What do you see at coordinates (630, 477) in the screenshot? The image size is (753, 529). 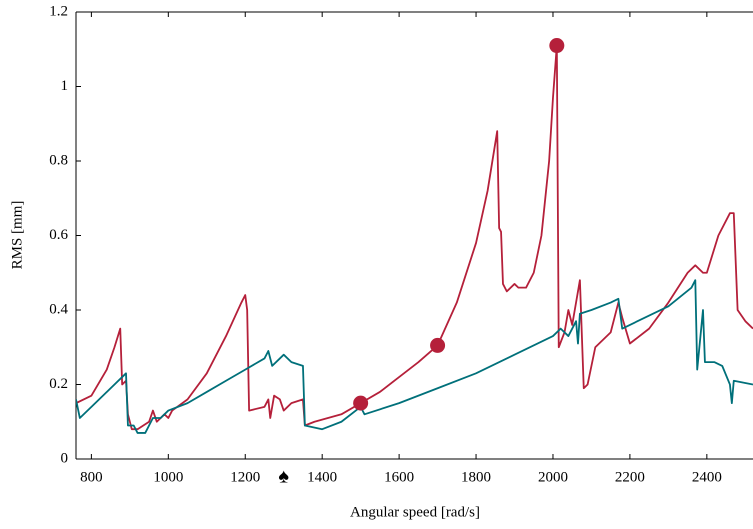 I see `x-tick-label: 2200` at bounding box center [630, 477].